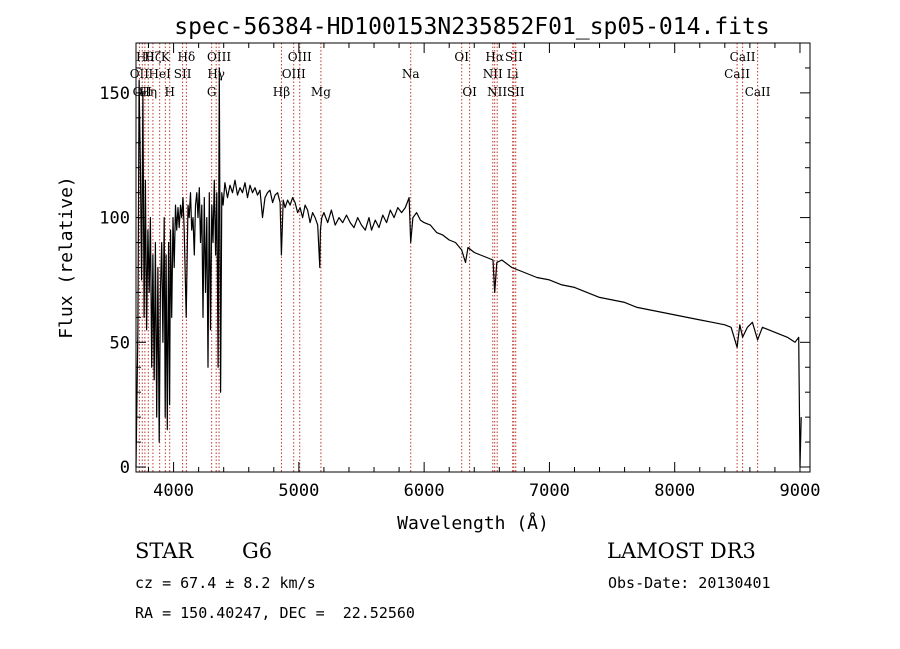 This screenshot has width=900, height=649. I want to click on marker-label: Mg, so click(321, 92).